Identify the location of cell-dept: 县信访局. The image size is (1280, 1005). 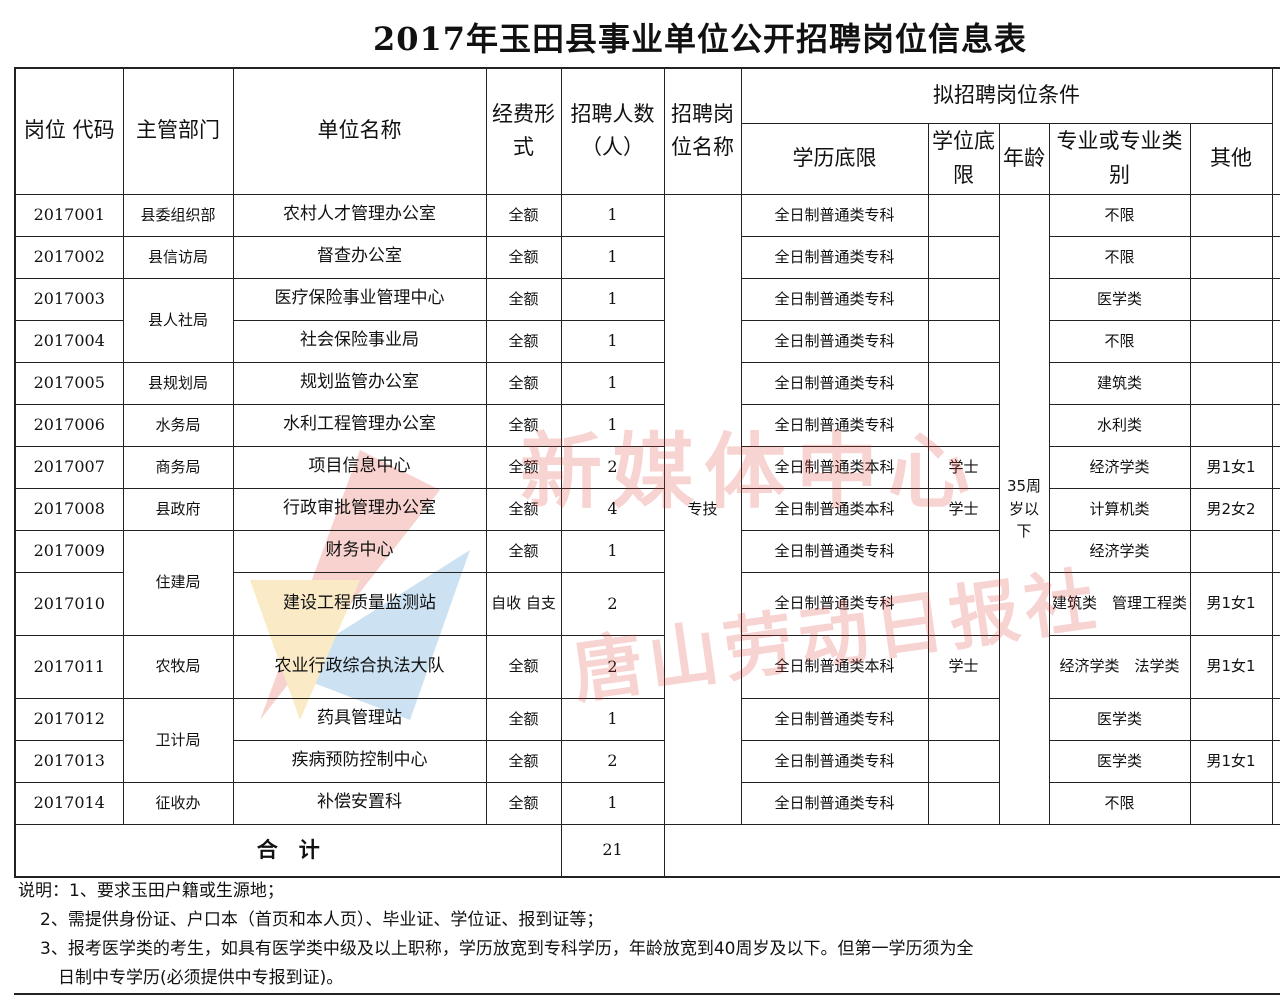
(178, 257).